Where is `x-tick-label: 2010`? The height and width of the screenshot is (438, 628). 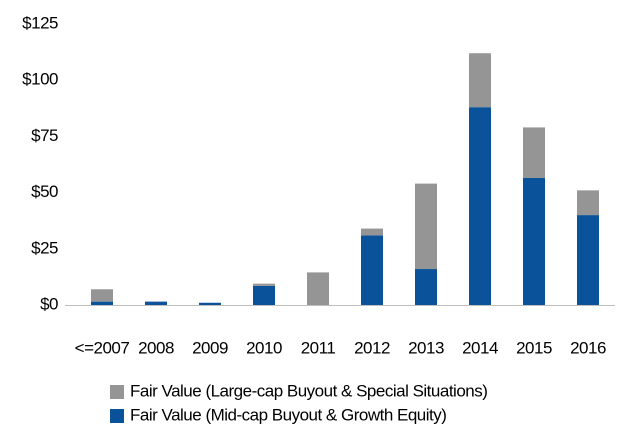 x-tick-label: 2010 is located at coordinates (264, 347).